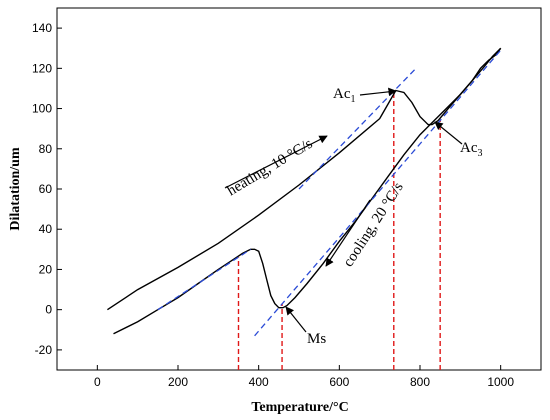 The height and width of the screenshot is (420, 550). I want to click on y-tick-label: 60, so click(46, 189).